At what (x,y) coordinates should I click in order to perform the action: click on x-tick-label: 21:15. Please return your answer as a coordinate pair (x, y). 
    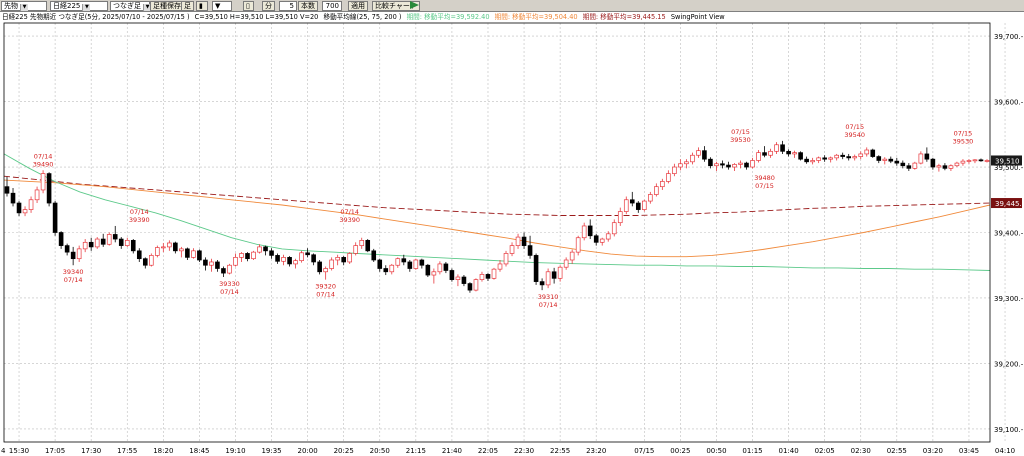
    Looking at the image, I should click on (416, 451).